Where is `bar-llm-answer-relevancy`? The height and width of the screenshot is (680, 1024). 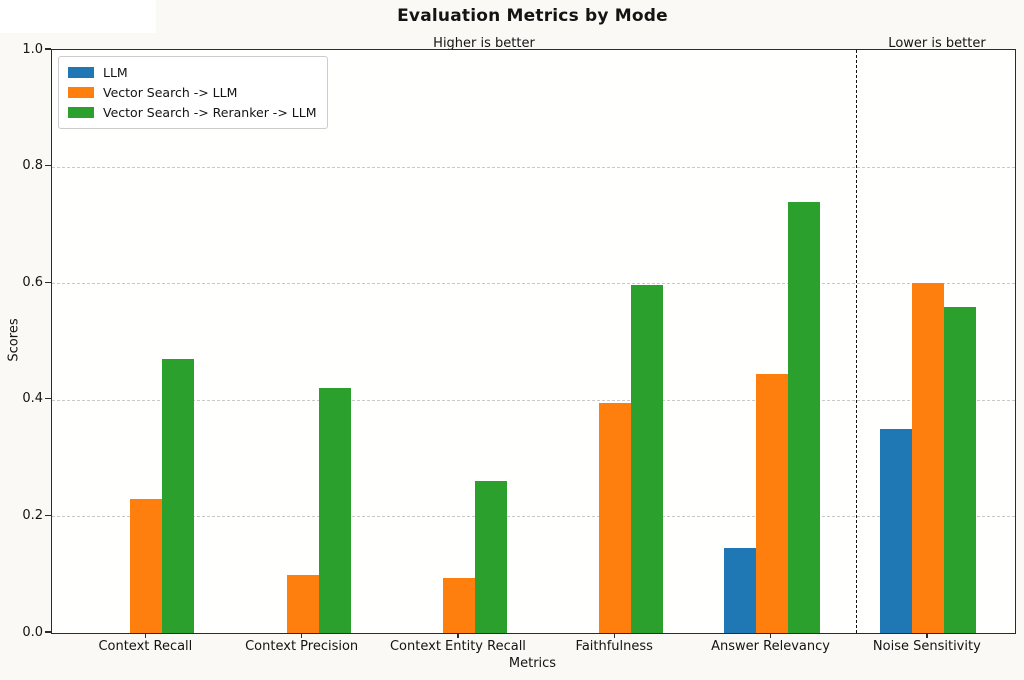
bar-llm-answer-relevancy is located at coordinates (739, 590).